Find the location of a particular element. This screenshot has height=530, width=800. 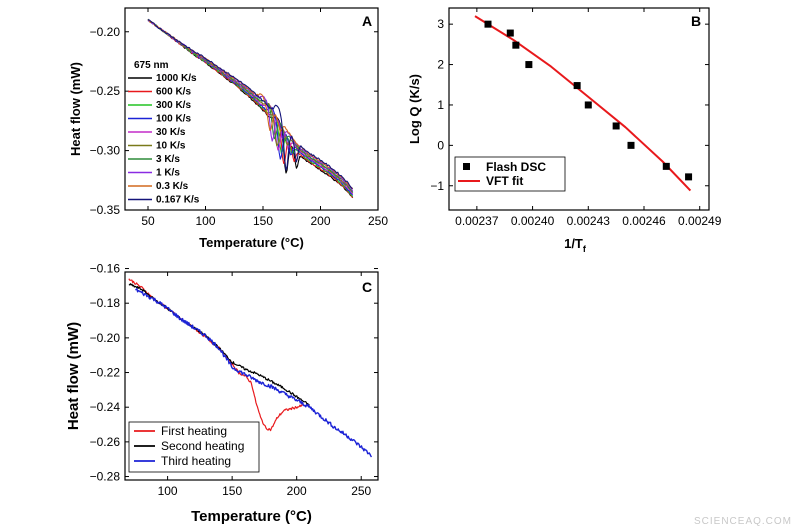

b-y-tick-label: 1 is located at coordinates (440, 105).